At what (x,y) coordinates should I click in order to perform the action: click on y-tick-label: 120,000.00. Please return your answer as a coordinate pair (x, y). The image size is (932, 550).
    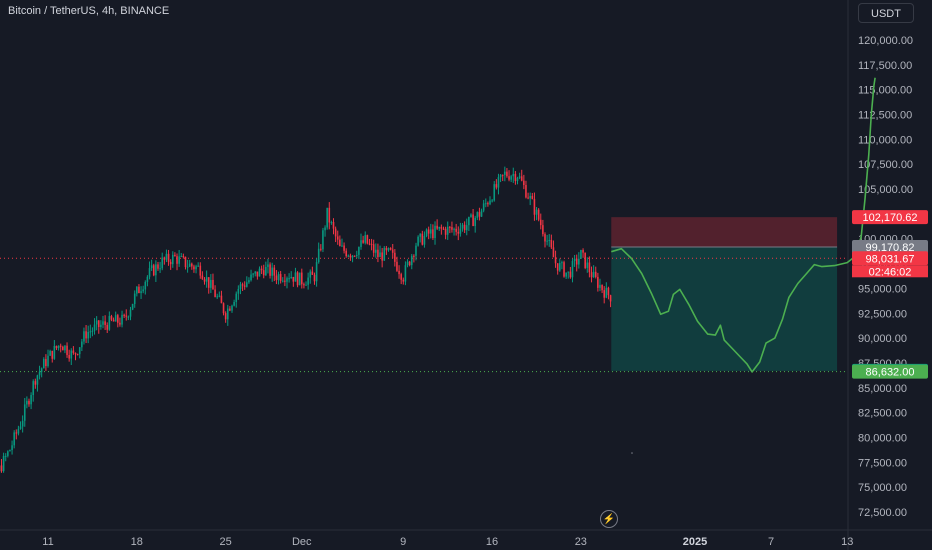
    Looking at the image, I should click on (885, 41).